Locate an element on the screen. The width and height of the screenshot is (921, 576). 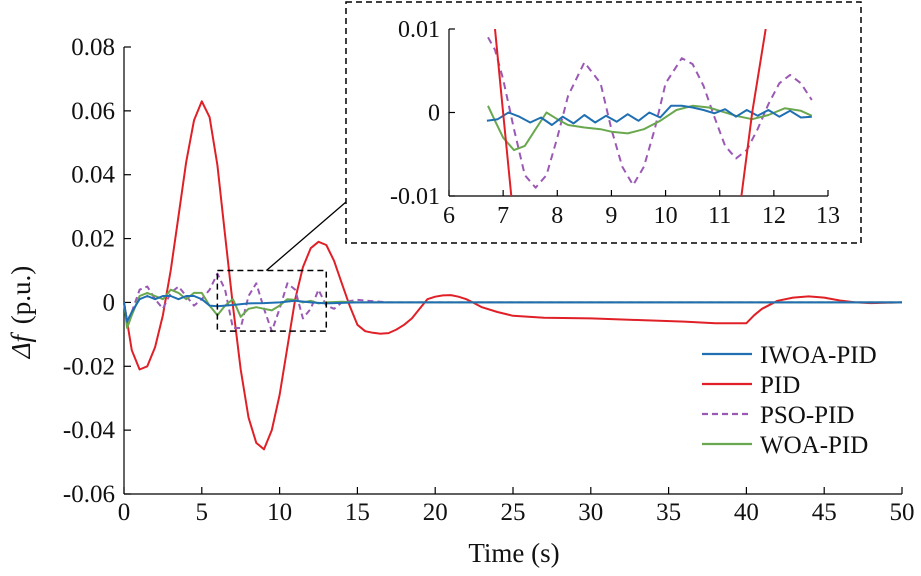
x-tick-label: 40 is located at coordinates (746, 512).